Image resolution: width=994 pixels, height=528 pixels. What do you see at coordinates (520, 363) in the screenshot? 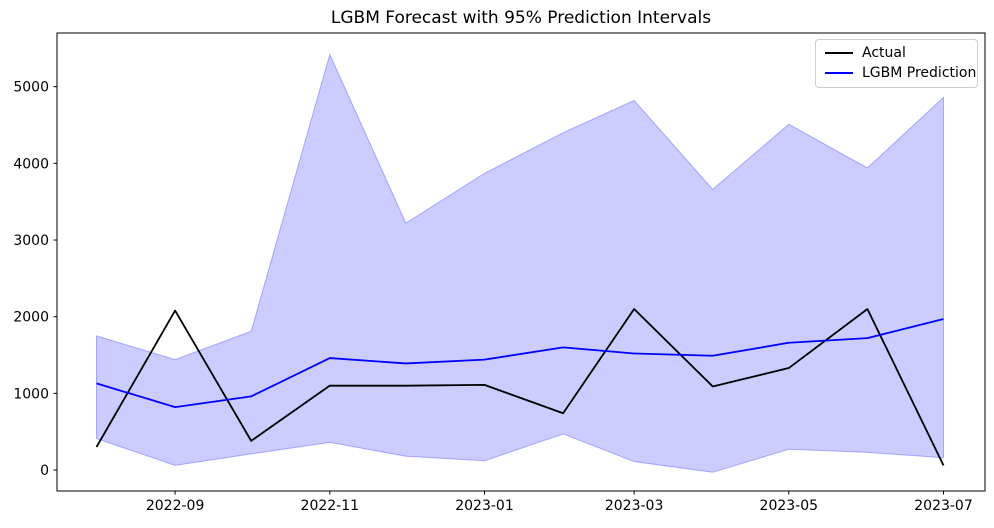
I see `prediction-line` at bounding box center [520, 363].